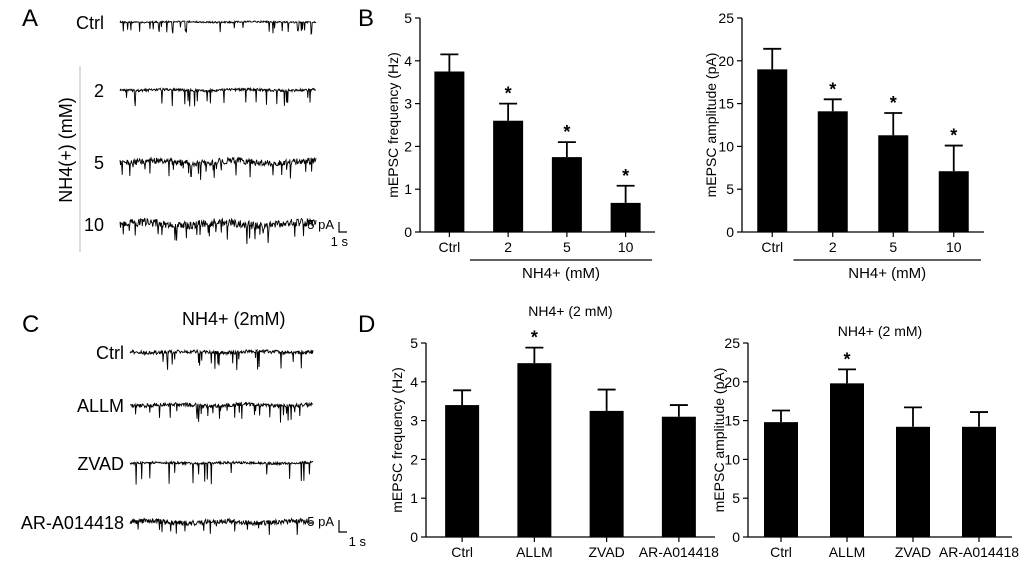 This screenshot has height=586, width=1020. I want to click on panel-c-scale-bar: 5 pA 1 s, so click(336, 531).